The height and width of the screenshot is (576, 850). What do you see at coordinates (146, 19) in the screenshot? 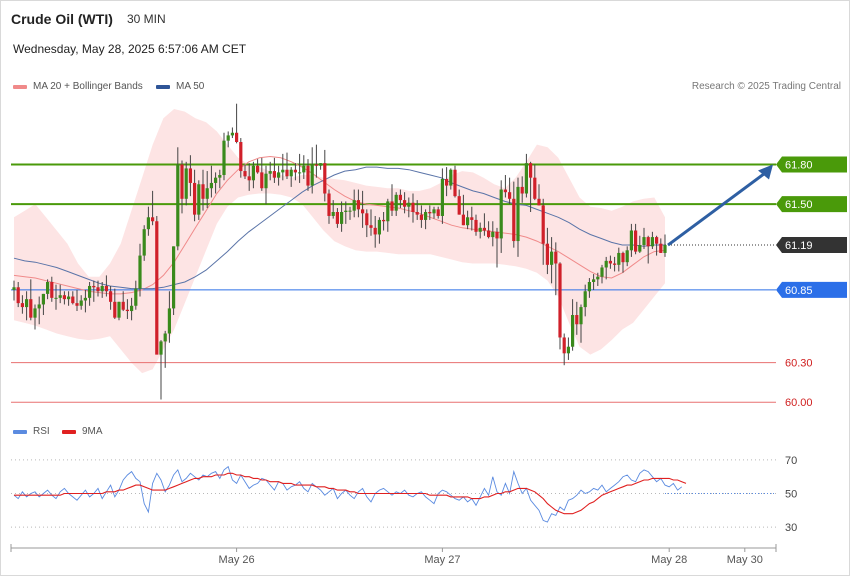
I see `interval-label: 30 MIN` at bounding box center [146, 19].